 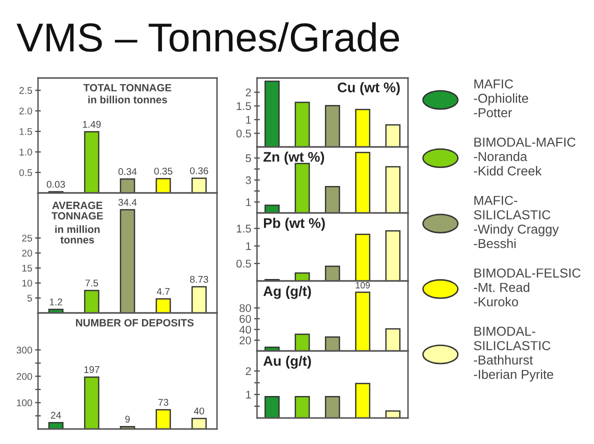 I want to click on text: in million tonnes, so click(x=77, y=234).